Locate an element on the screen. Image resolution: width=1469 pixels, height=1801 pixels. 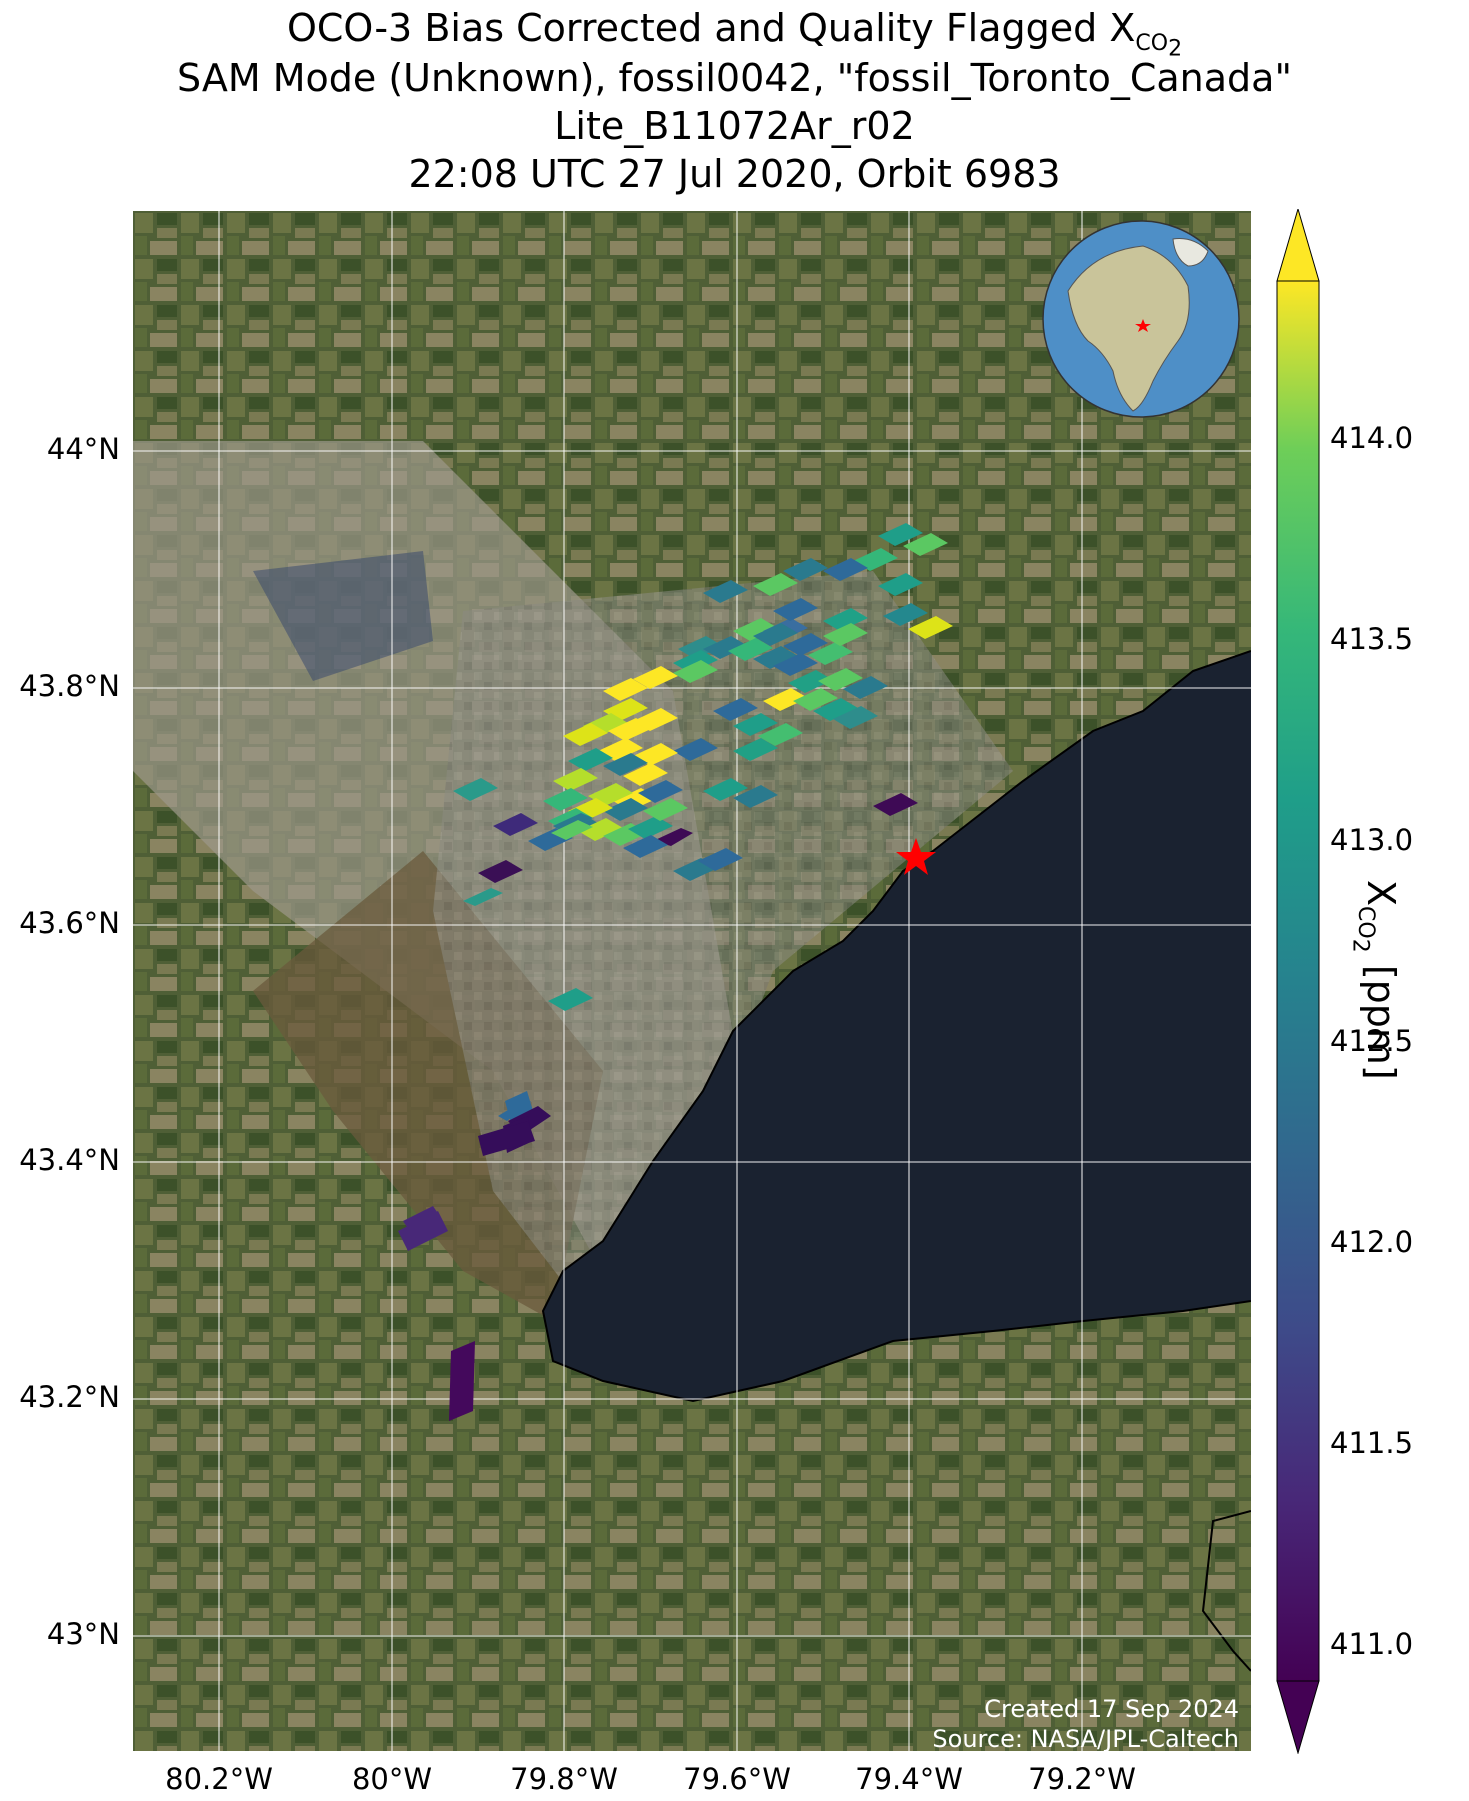
colorbar-body is located at coordinates (1298, 981).